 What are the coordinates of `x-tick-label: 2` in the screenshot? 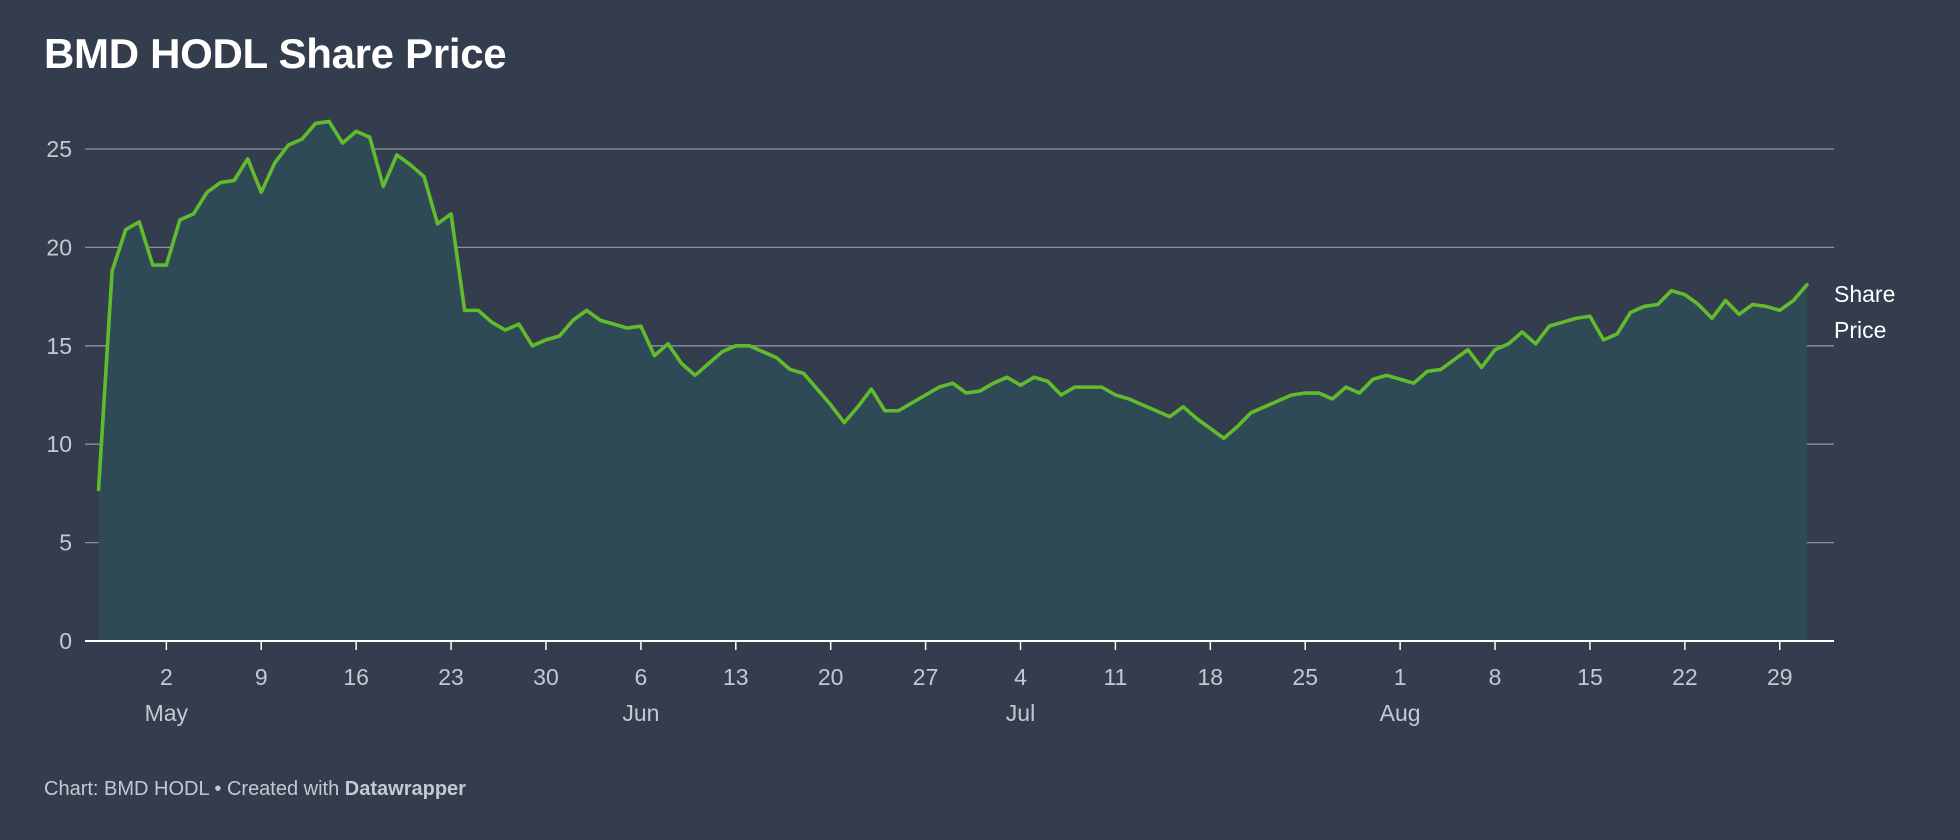 It's located at (166, 677).